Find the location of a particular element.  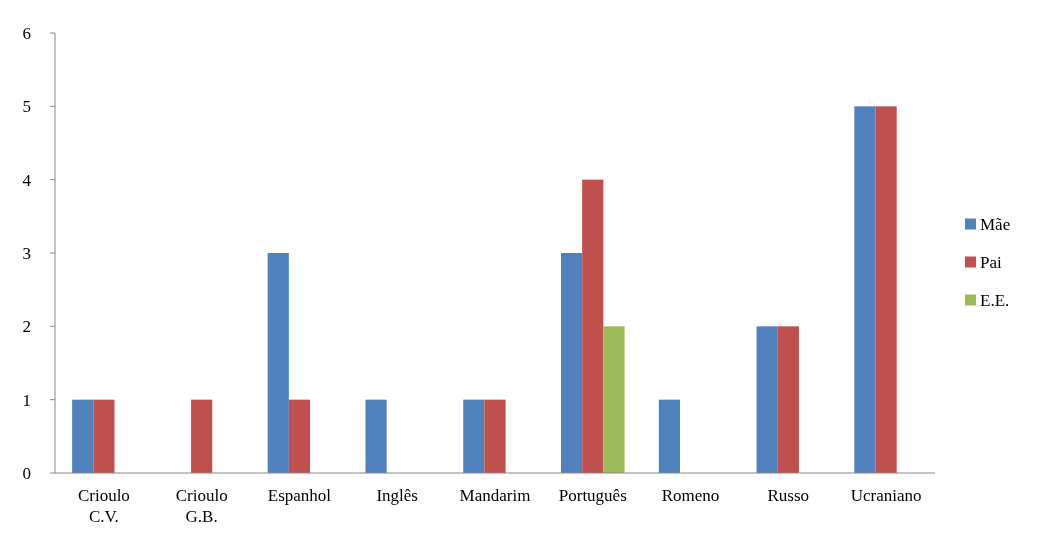

x-tick-label: Inglês is located at coordinates (397, 495).